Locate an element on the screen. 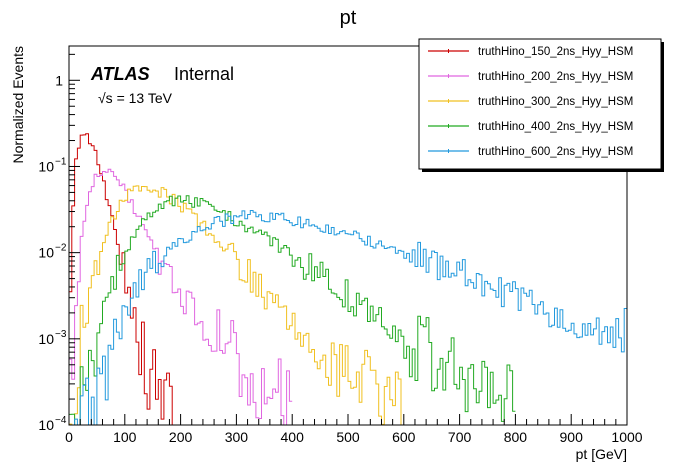 The width and height of the screenshot is (696, 472). y-tick-exponent: −4 is located at coordinates (61, 420).